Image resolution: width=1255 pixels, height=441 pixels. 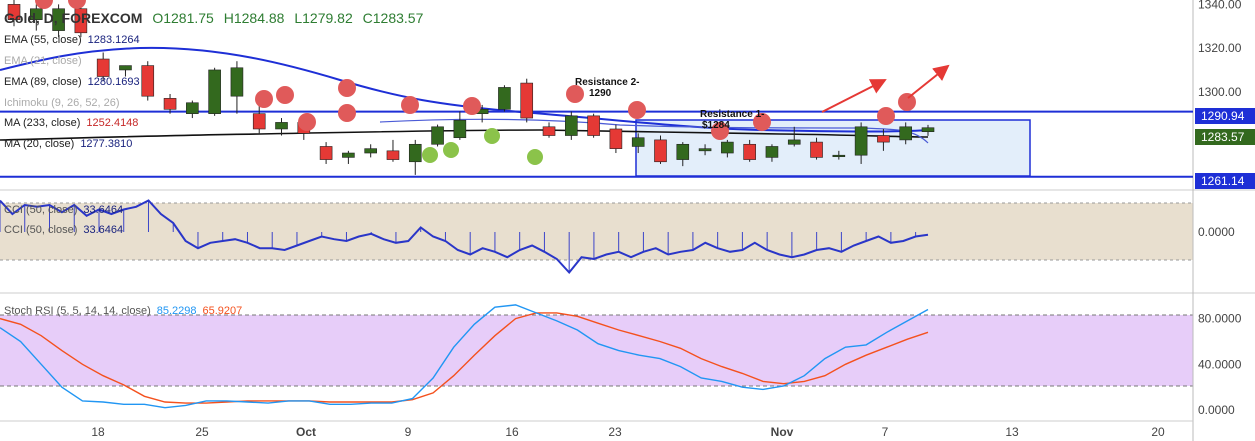 I want to click on stoch-k-value: 85.2298, so click(x=176, y=311).